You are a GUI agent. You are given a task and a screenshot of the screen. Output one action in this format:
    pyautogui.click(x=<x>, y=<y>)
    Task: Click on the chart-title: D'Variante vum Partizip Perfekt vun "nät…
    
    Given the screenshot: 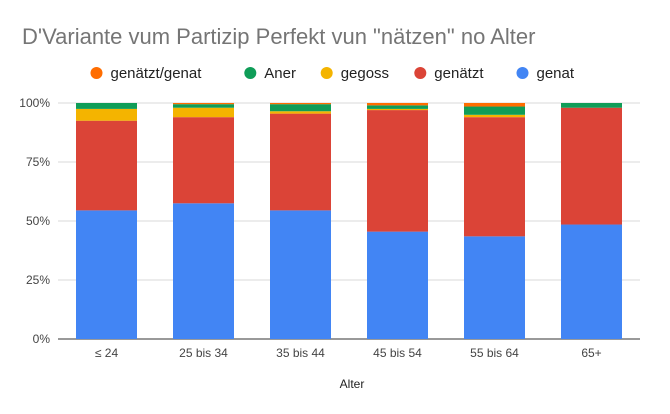 What is the action you would take?
    pyautogui.click(x=278, y=36)
    